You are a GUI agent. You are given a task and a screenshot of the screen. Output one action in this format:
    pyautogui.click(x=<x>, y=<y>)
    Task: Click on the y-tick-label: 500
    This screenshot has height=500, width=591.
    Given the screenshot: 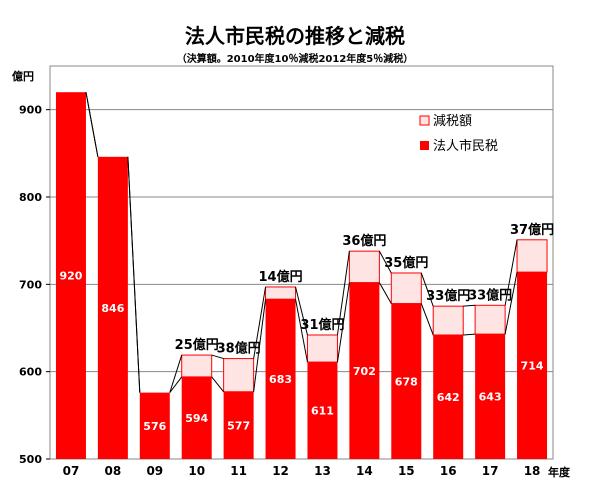 What is the action you would take?
    pyautogui.click(x=30, y=459)
    